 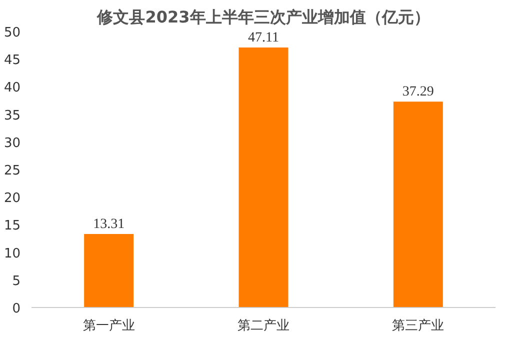 What do you see at coordinates (12, 116) in the screenshot?
I see `y-tick-label: 35` at bounding box center [12, 116].